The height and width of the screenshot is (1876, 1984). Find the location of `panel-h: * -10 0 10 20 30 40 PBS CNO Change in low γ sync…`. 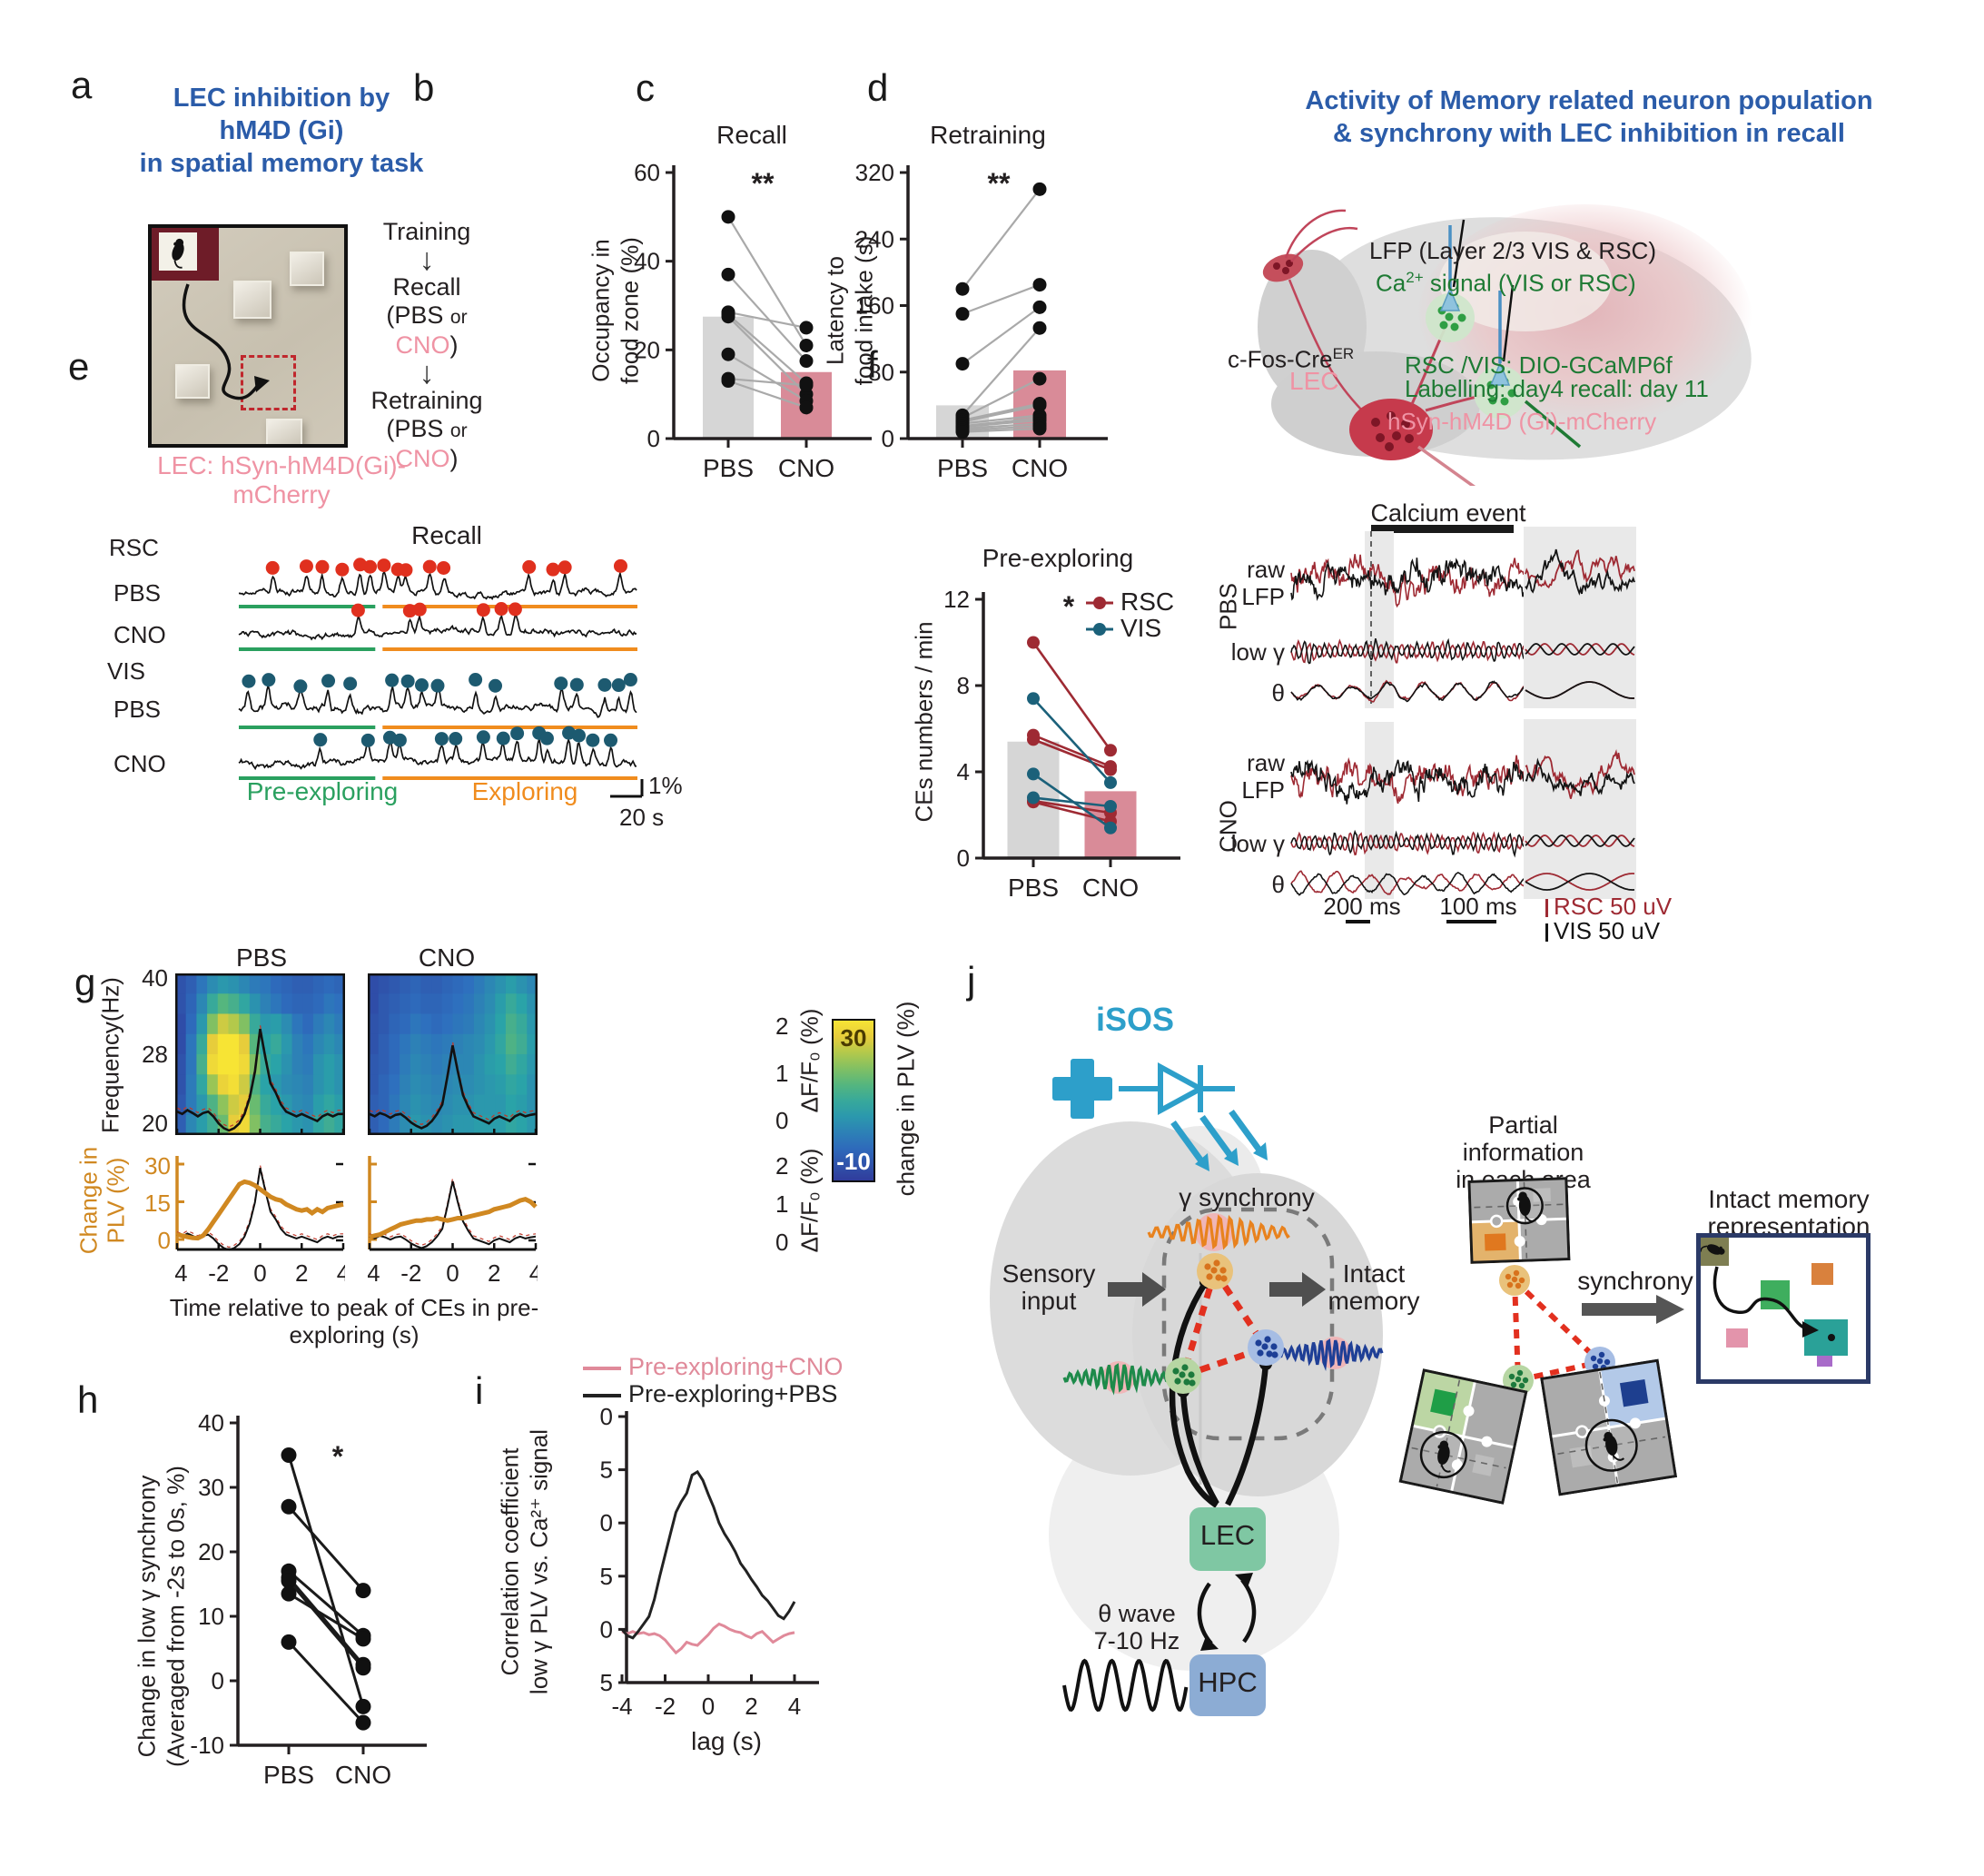

panel-h: * -10 0 10 20 30 40 PBS CNO Change in low γ sync… is located at coordinates (259, 1612).